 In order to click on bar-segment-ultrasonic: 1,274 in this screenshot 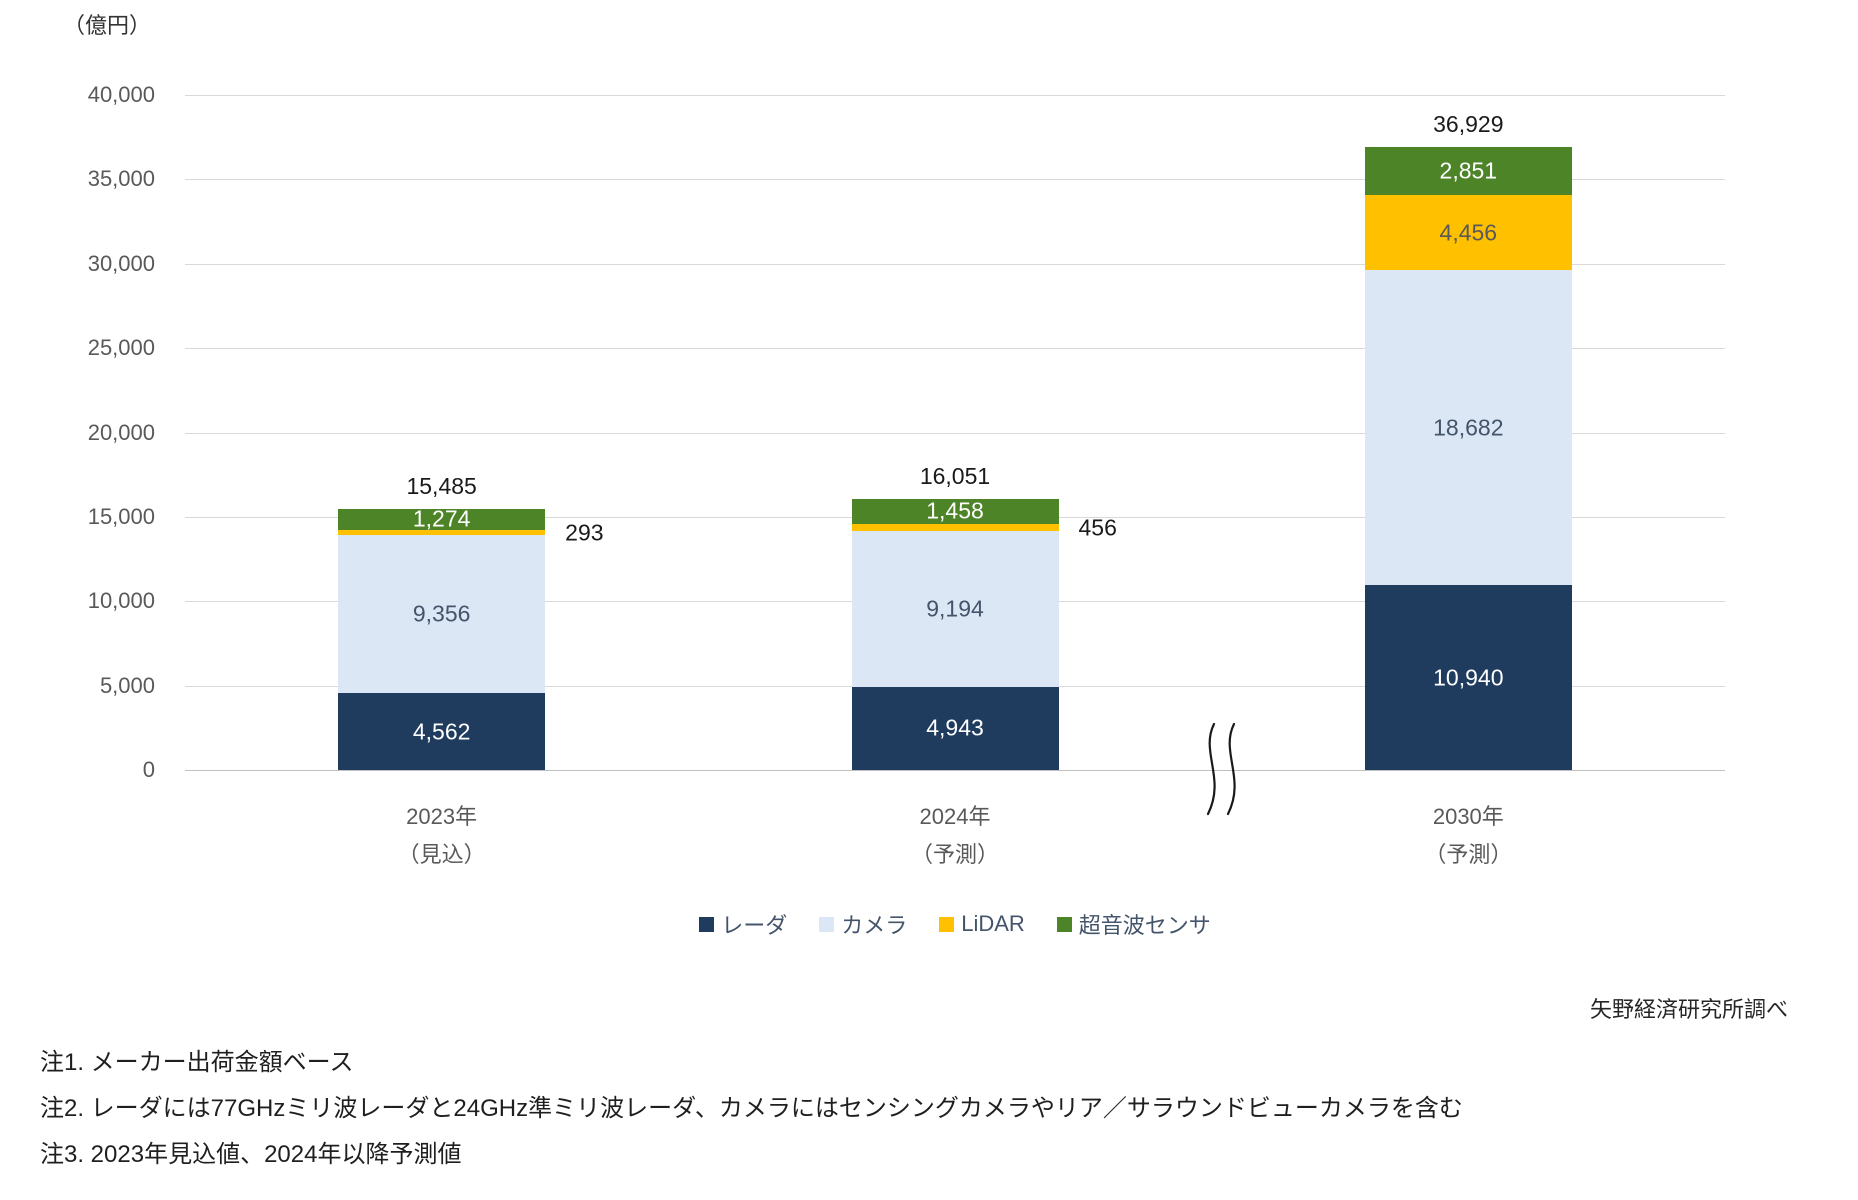, I will do `click(442, 518)`.